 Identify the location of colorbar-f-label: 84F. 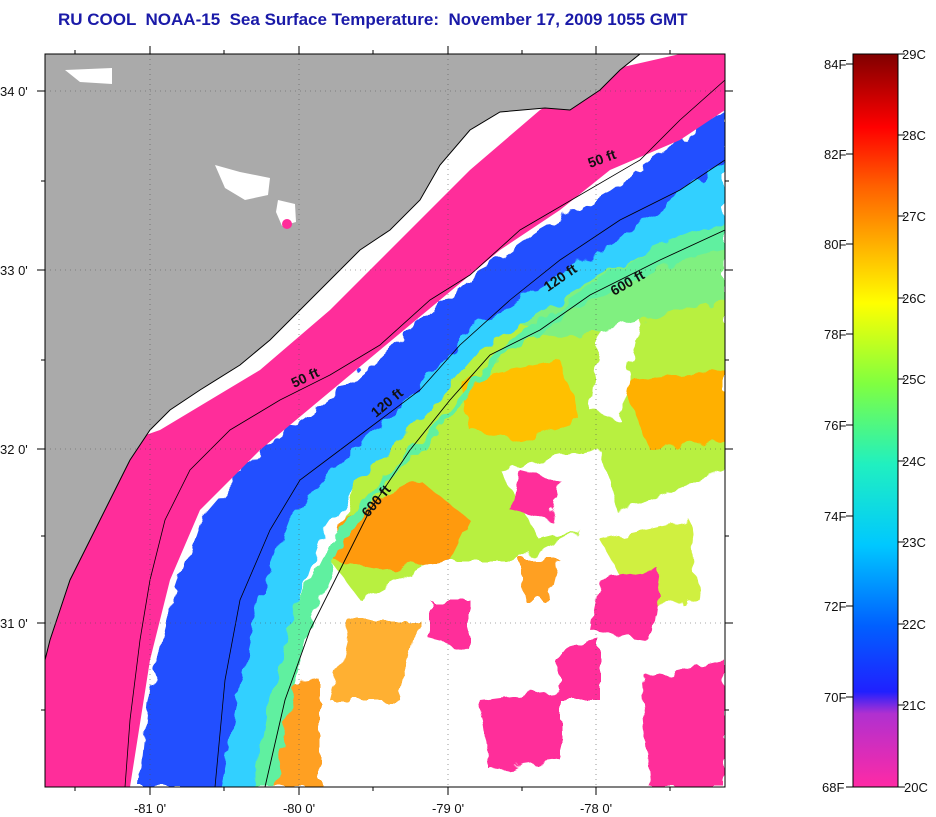
(835, 64).